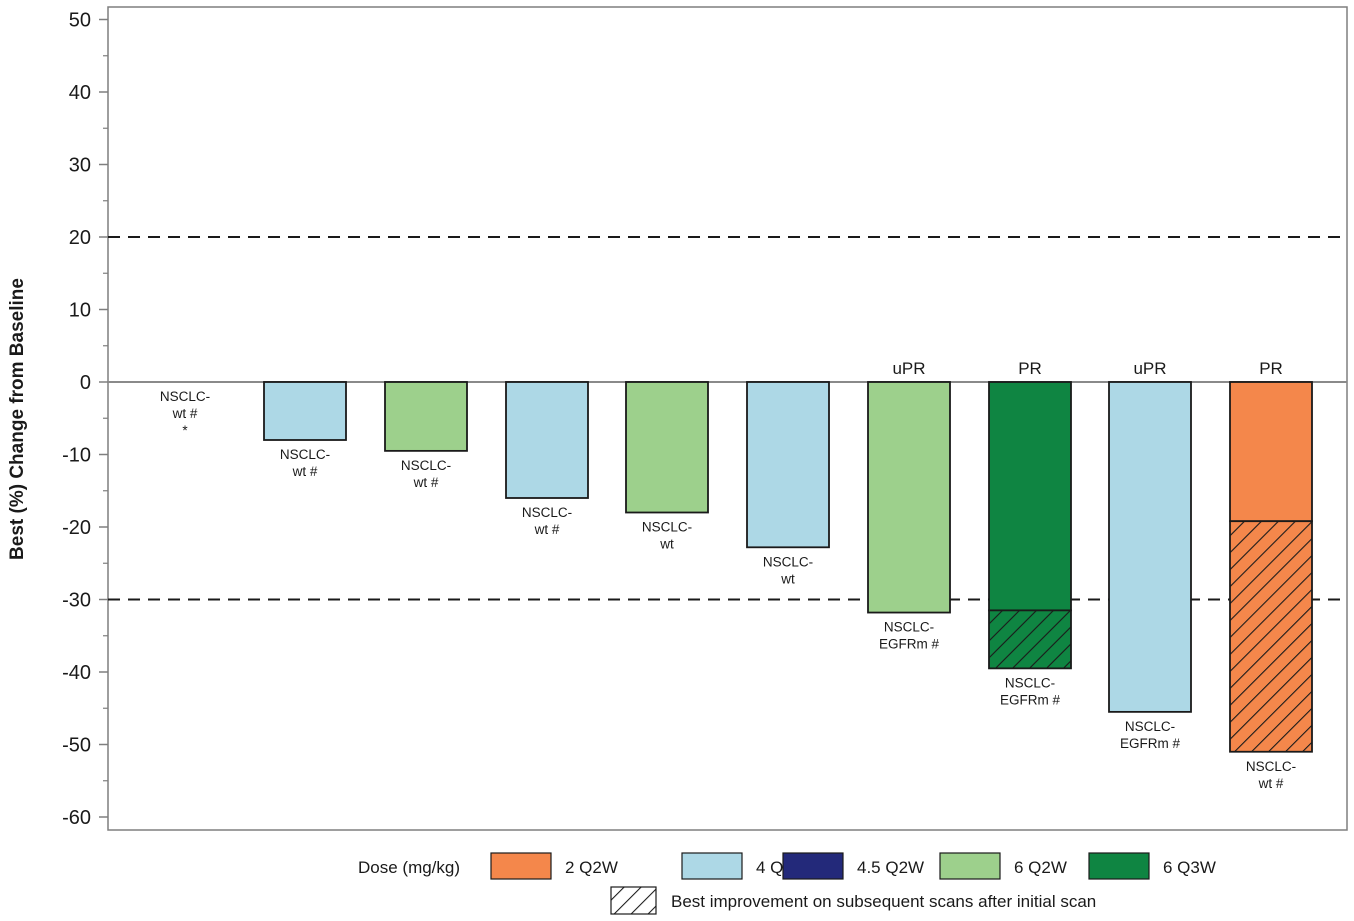  Describe the element at coordinates (409, 867) in the screenshot. I see `legend-title: Dose (mg/kg)` at that location.